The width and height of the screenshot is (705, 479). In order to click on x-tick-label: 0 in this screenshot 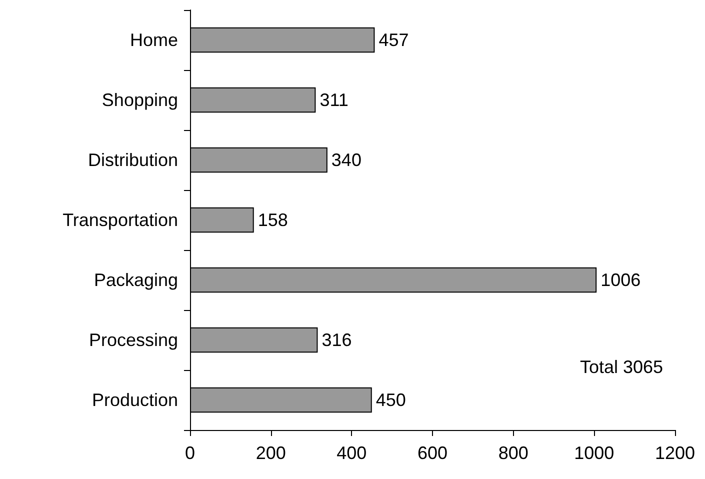, I will do `click(190, 453)`.